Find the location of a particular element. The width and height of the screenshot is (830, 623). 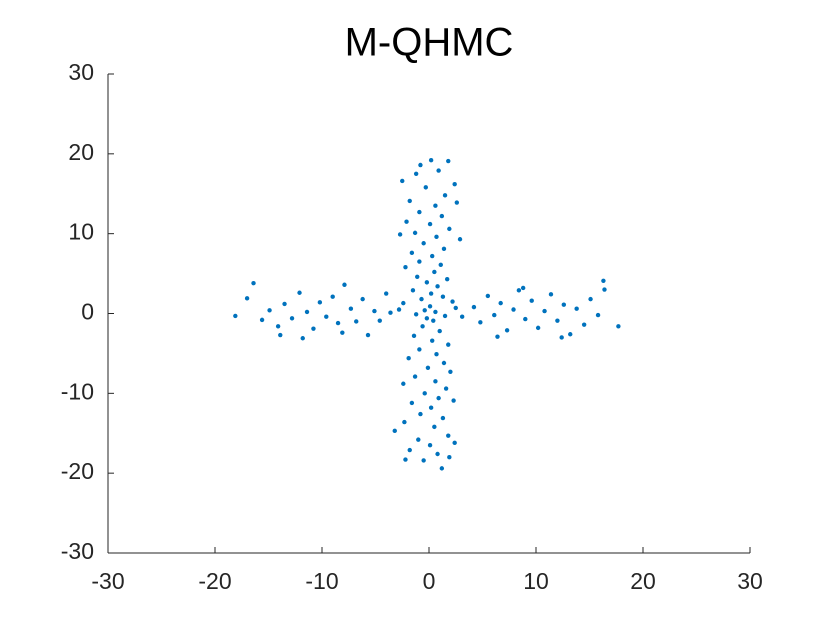

y-tick-label: -20 is located at coordinates (77, 471).